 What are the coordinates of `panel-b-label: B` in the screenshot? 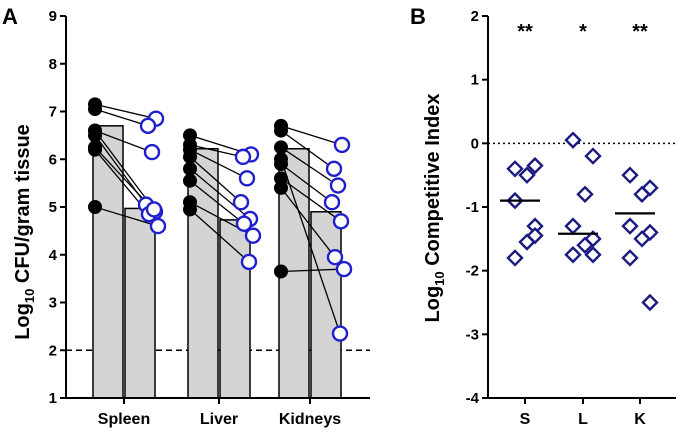 It's located at (418, 16).